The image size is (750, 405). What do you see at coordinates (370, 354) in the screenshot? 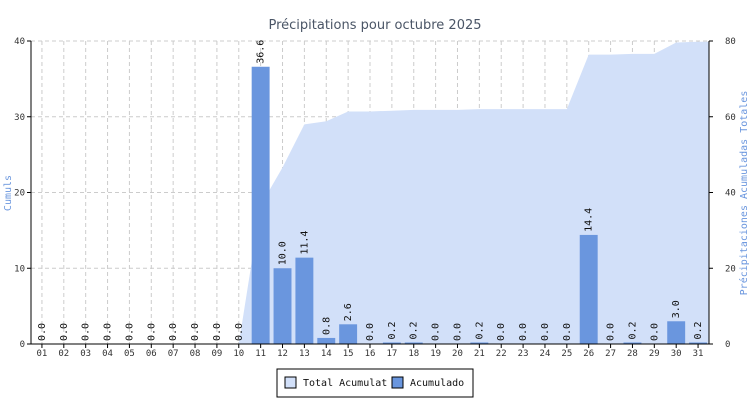
I see `x-tick-label: 16` at bounding box center [370, 354].